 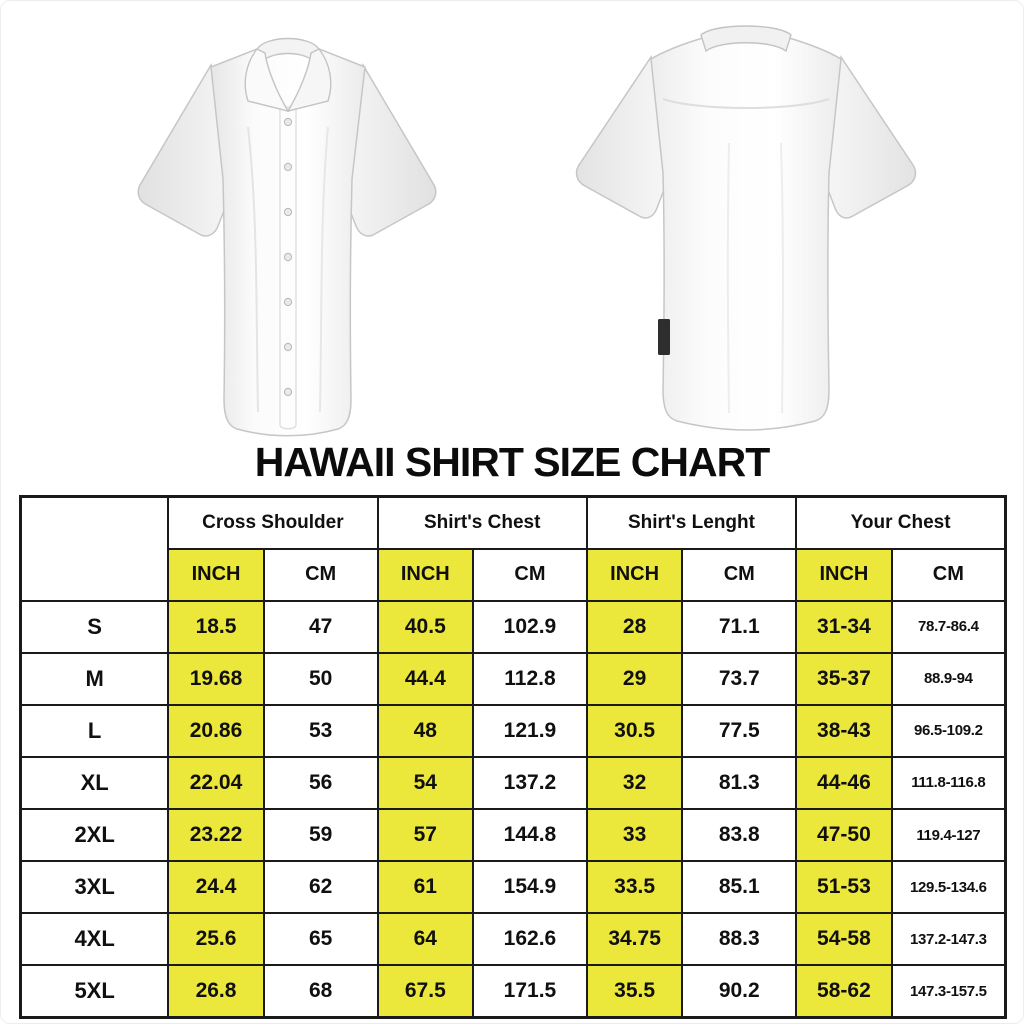 I want to click on group-header-cross-shoulder: Cross Shoulder, so click(x=273, y=522).